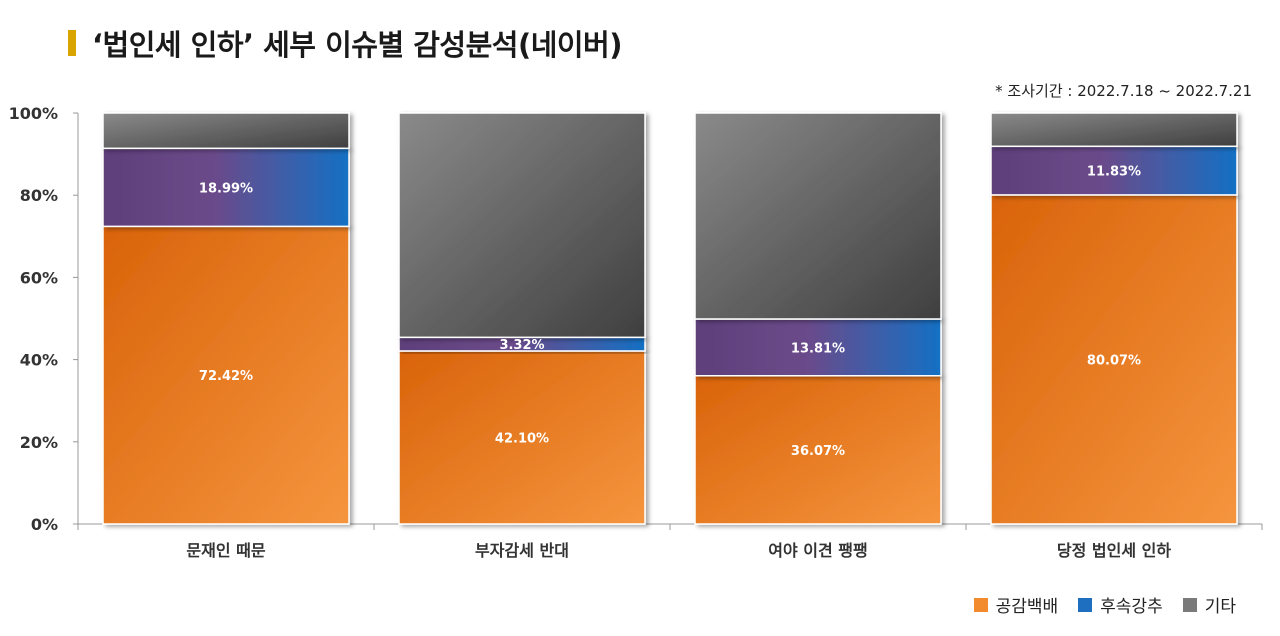  What do you see at coordinates (44, 524) in the screenshot?
I see `y-tick-label: 0%` at bounding box center [44, 524].